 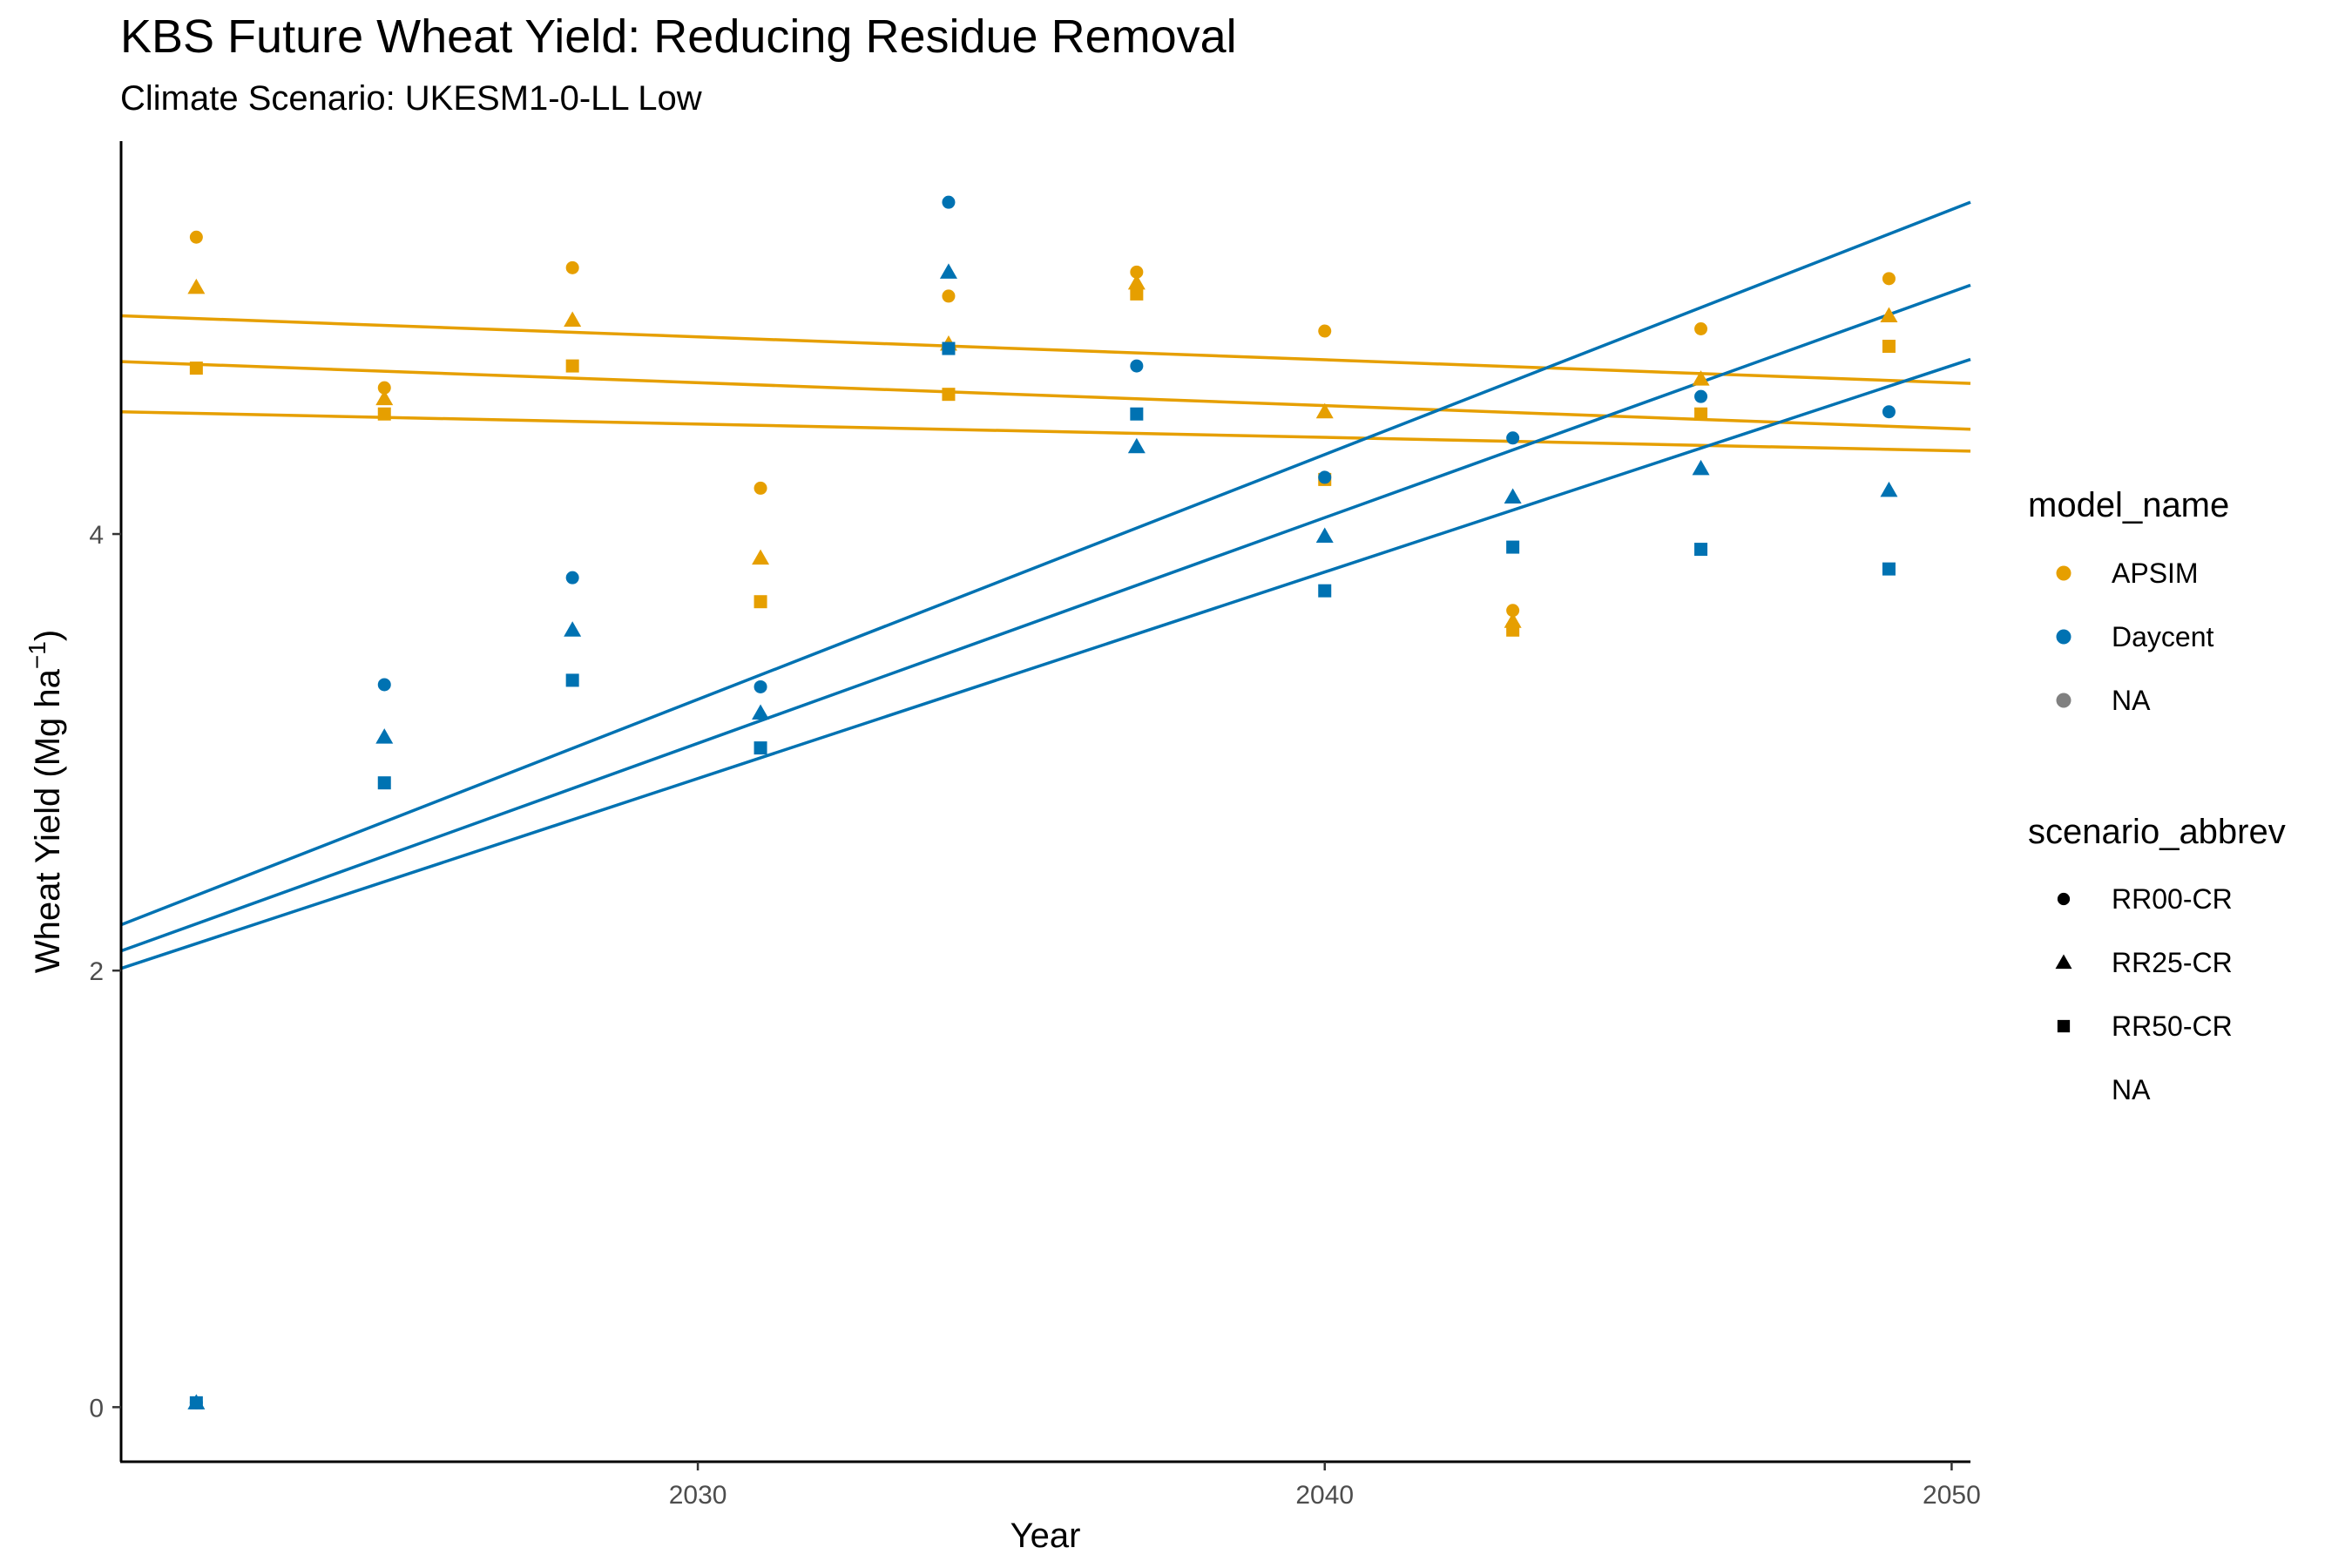 I want to click on legend-label-rr00-cr: RR00-CR, so click(x=2172, y=899).